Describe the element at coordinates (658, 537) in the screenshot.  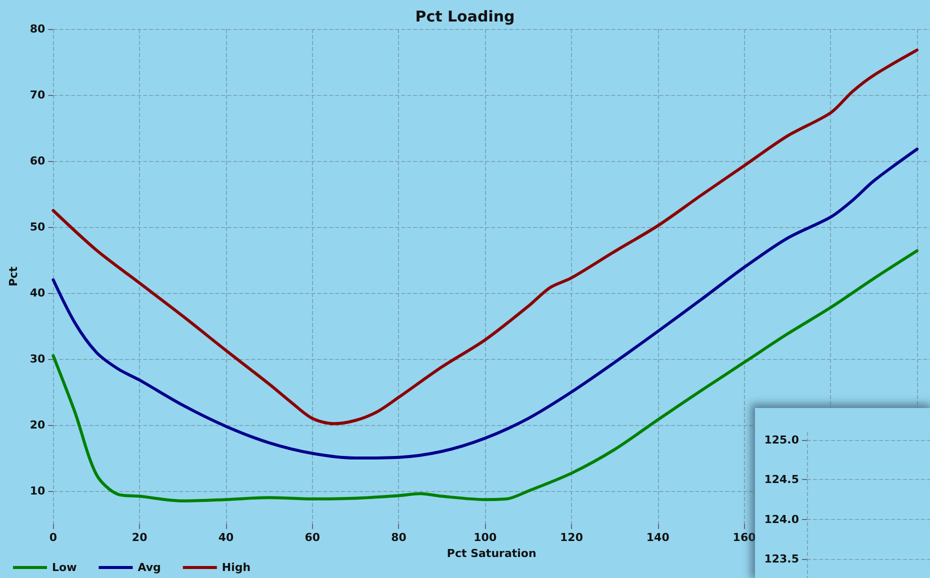
I see `x-tick-label: 140` at that location.